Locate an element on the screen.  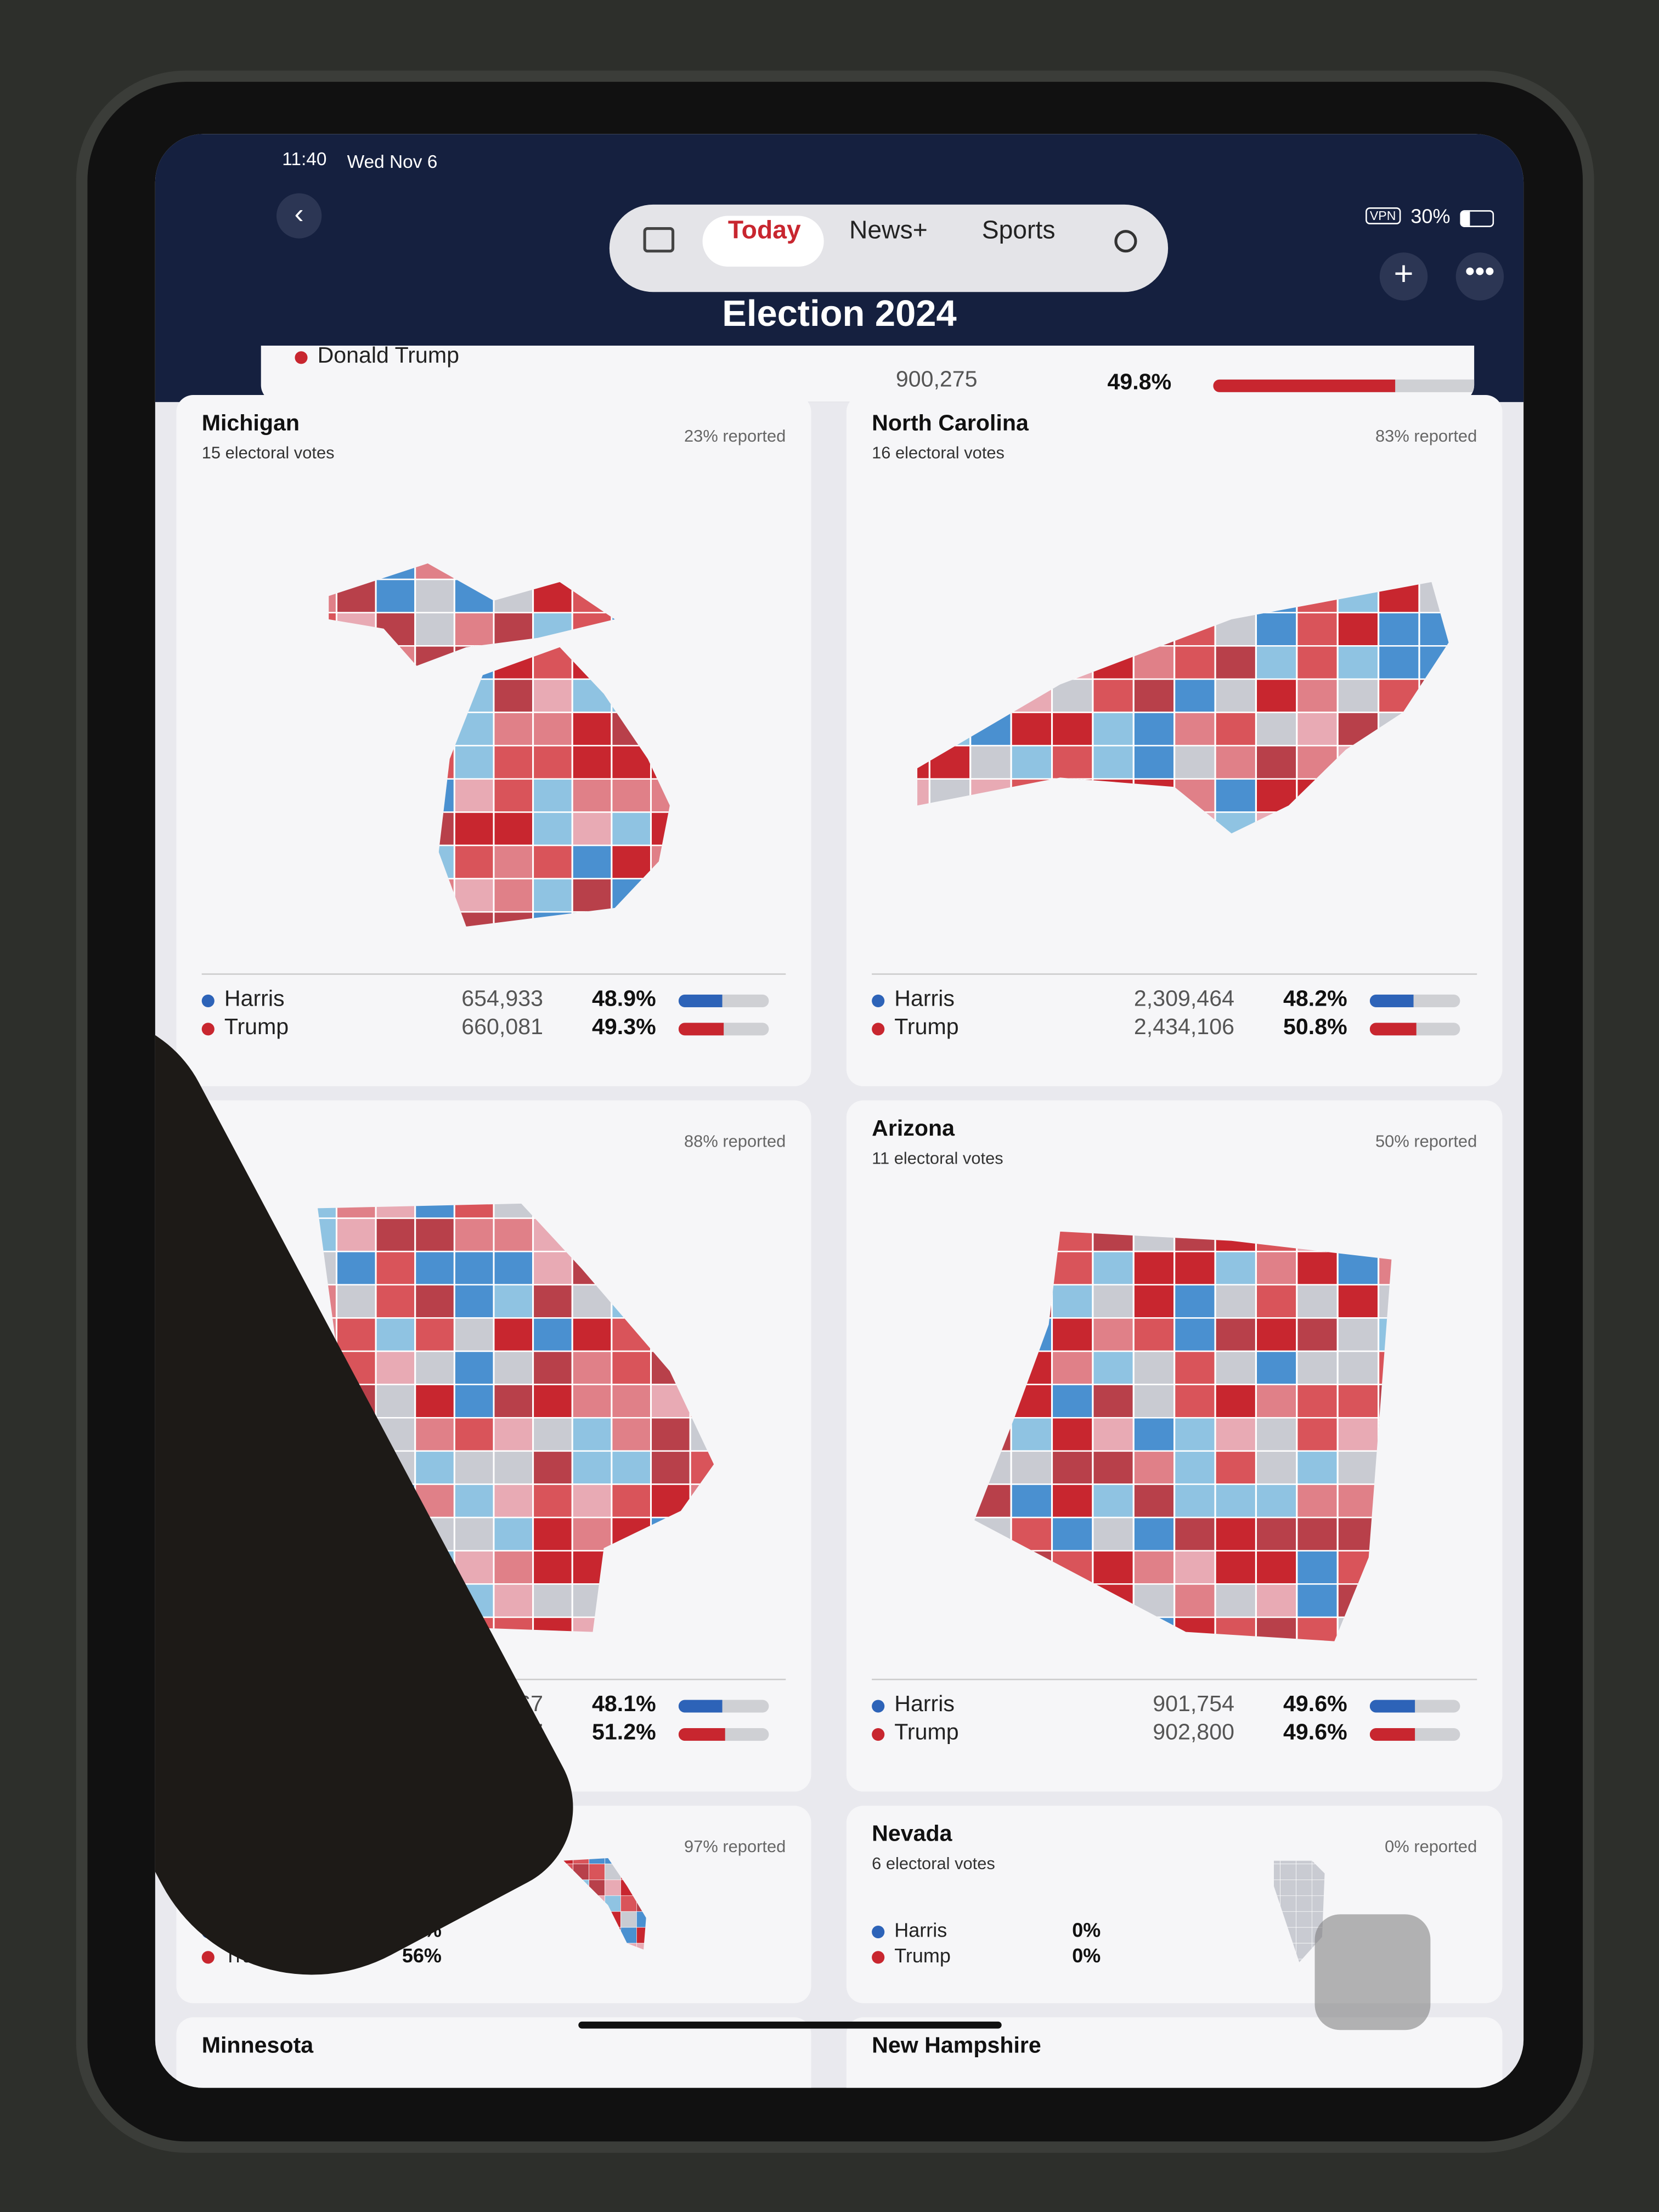
reported: 88% reported is located at coordinates (735, 1142).